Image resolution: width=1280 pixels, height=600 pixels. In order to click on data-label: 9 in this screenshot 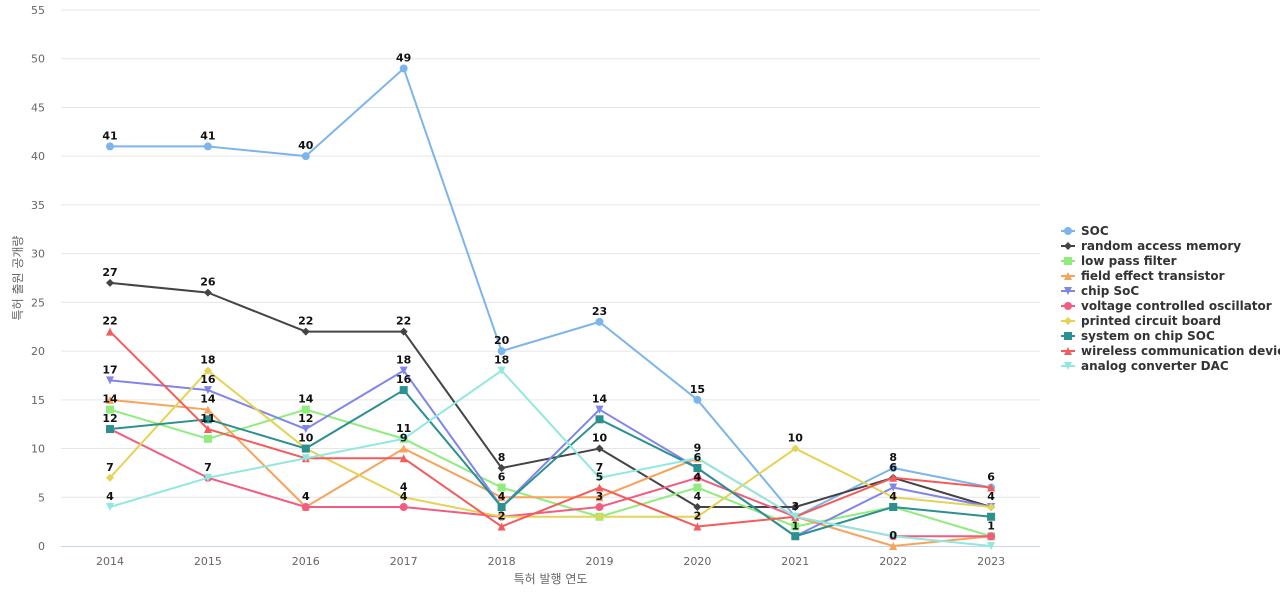, I will do `click(404, 438)`.